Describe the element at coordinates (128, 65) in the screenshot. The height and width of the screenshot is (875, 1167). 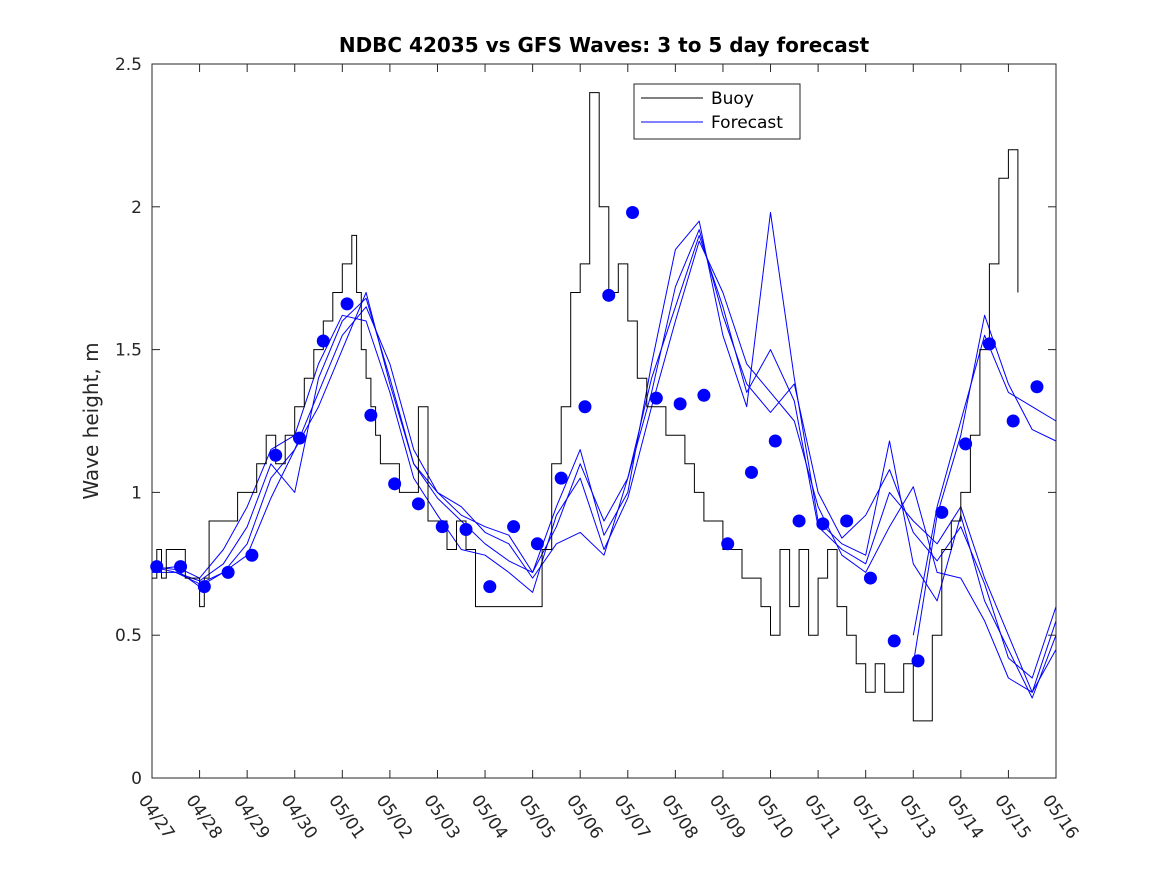
I see `y-tick-label: 2.5` at that location.